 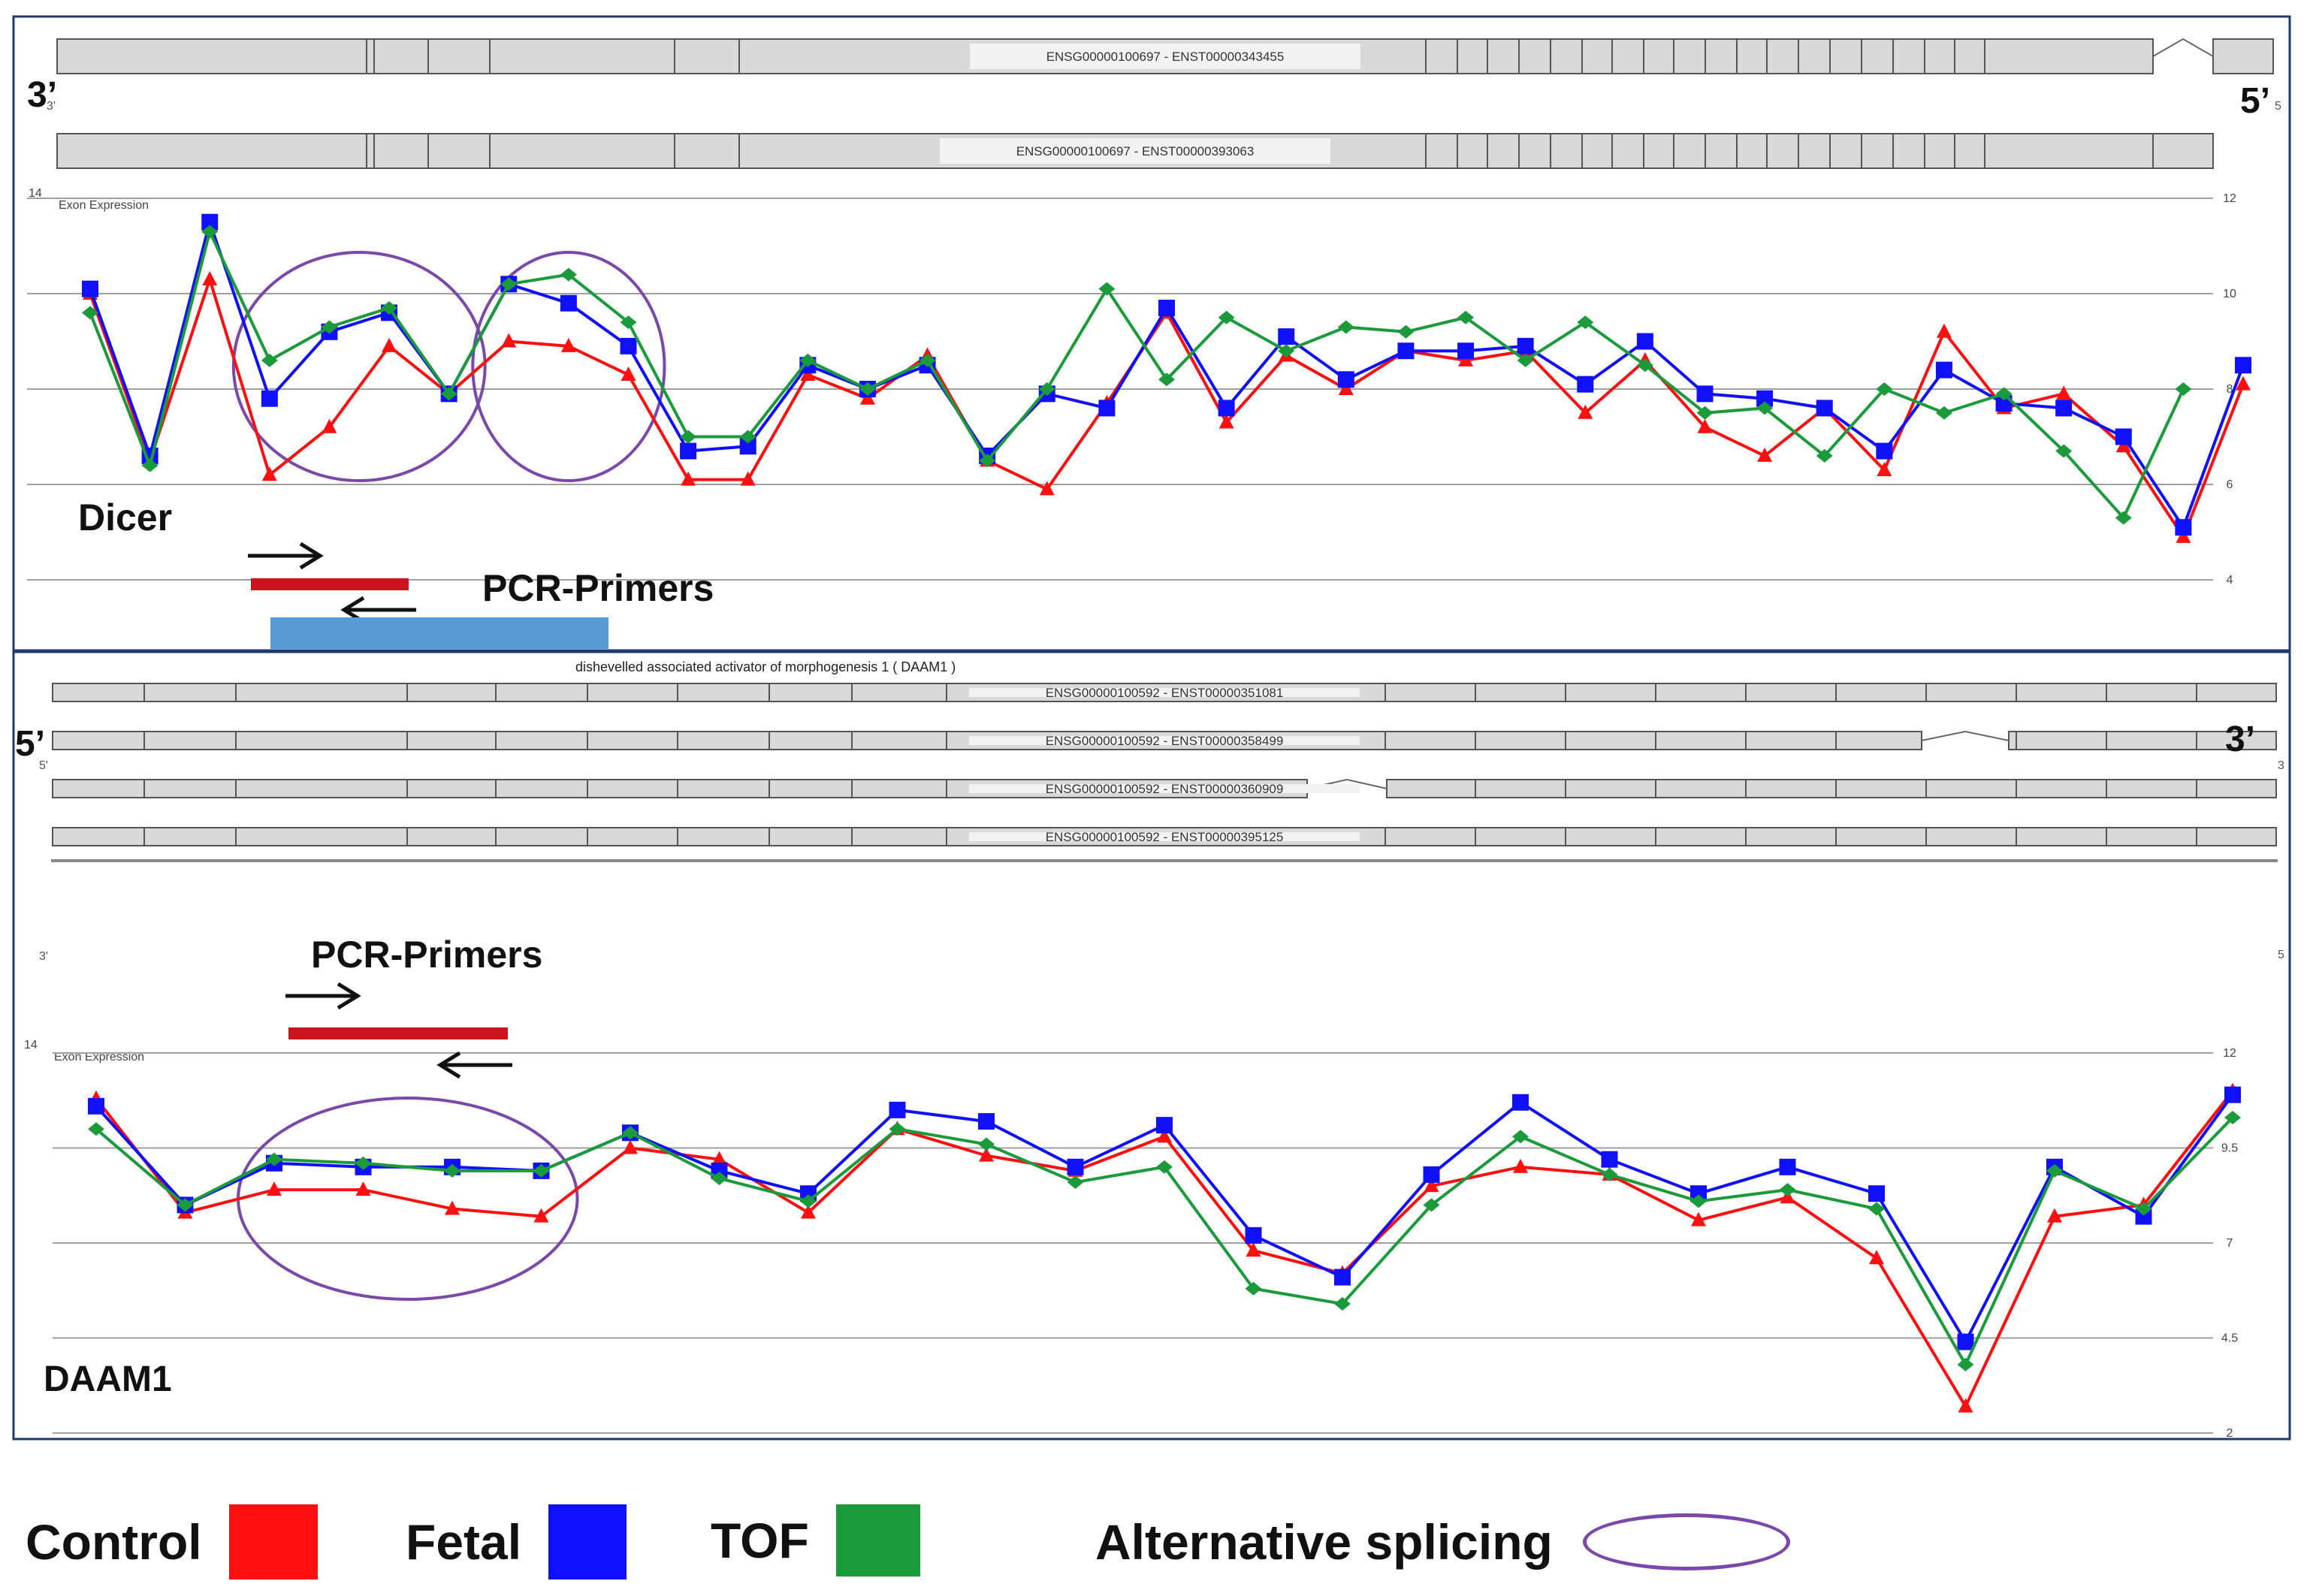 I want to click on dicer-left-end-label: 3’, so click(x=42, y=95).